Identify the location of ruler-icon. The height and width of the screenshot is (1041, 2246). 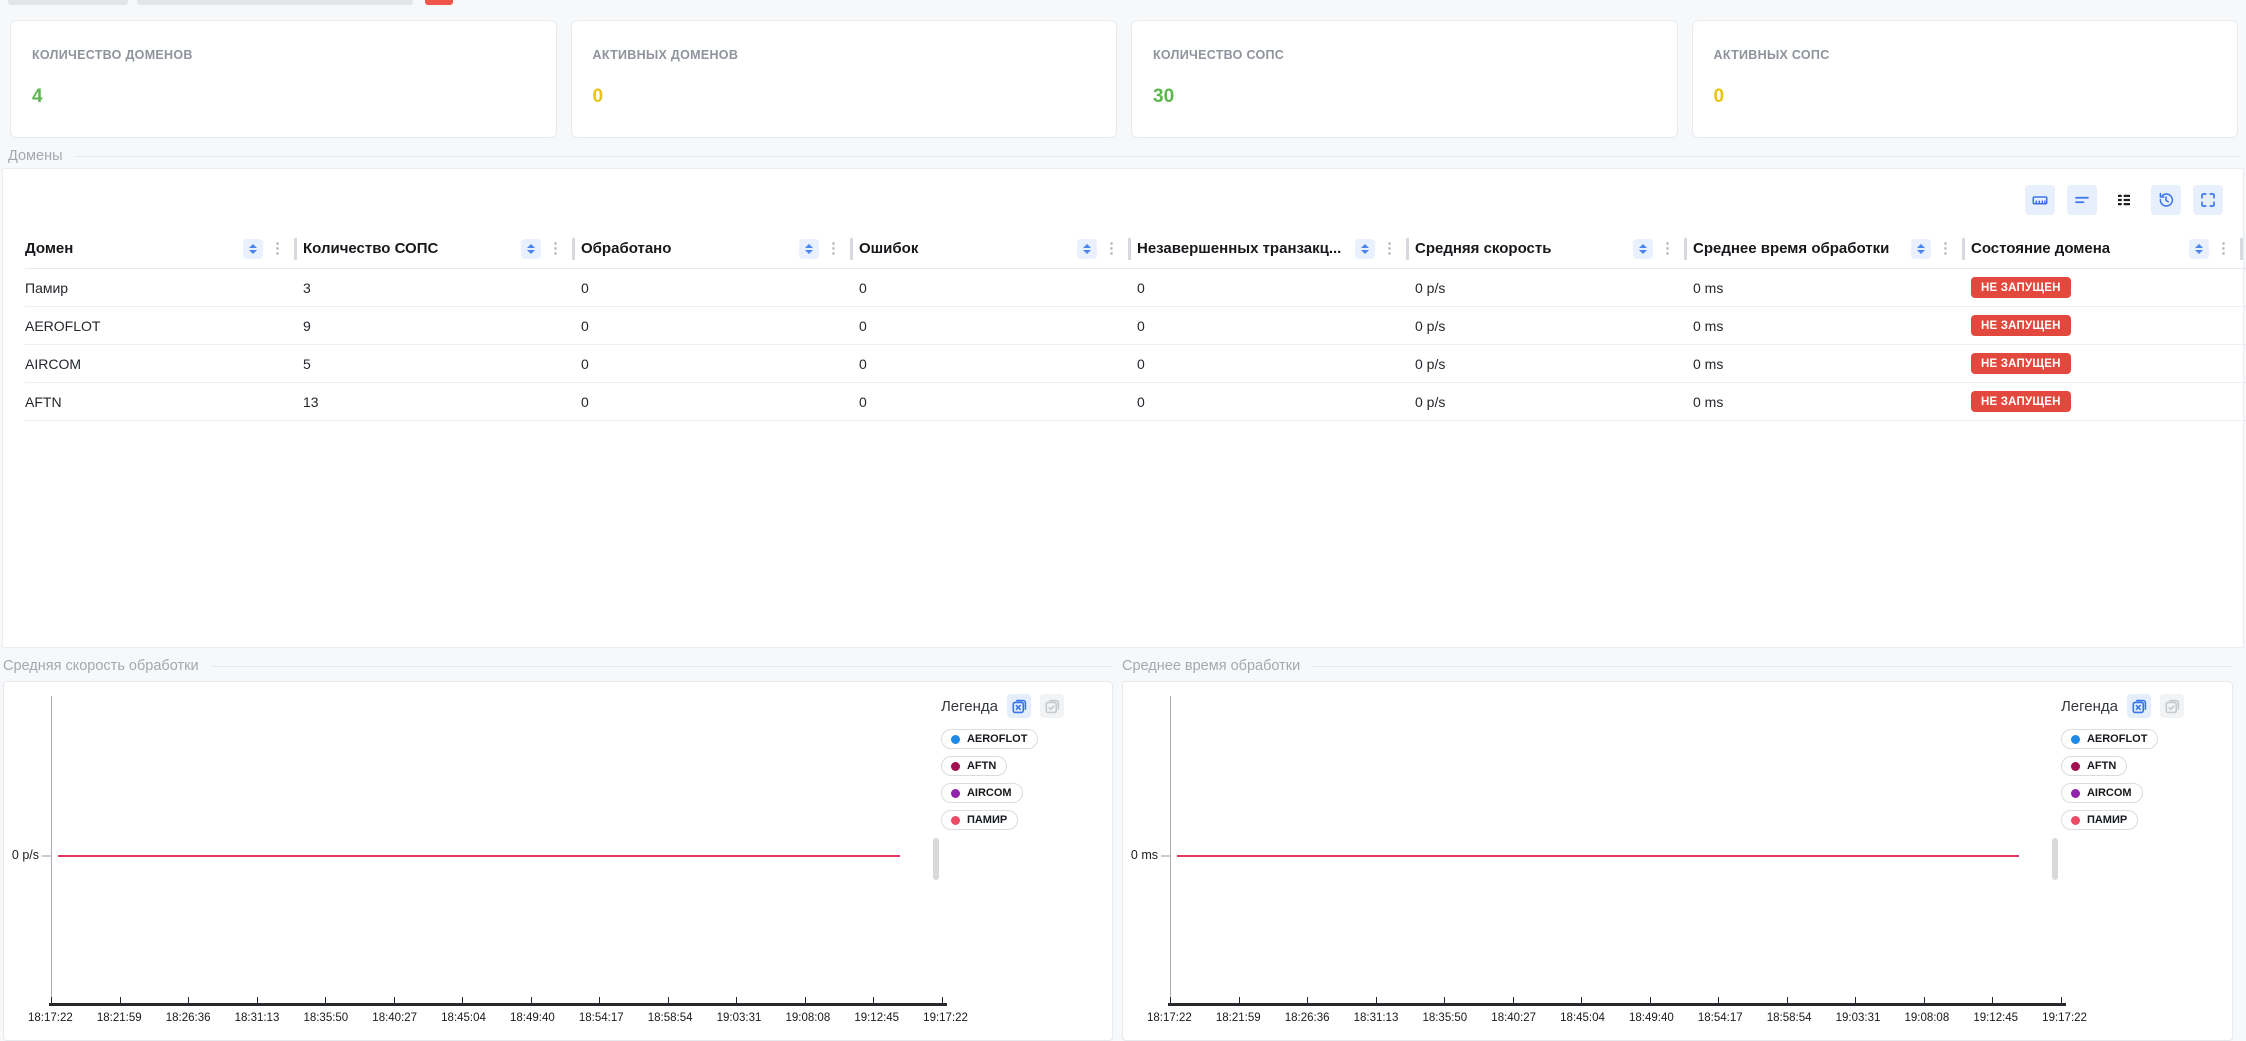
(2040, 200).